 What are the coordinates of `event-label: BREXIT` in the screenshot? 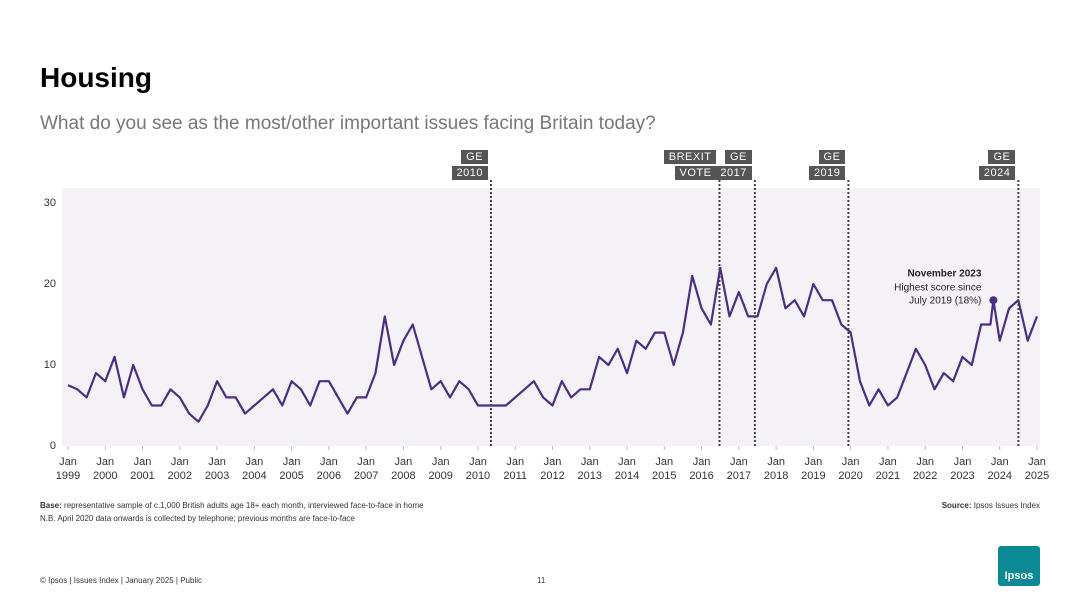 It's located at (690, 157).